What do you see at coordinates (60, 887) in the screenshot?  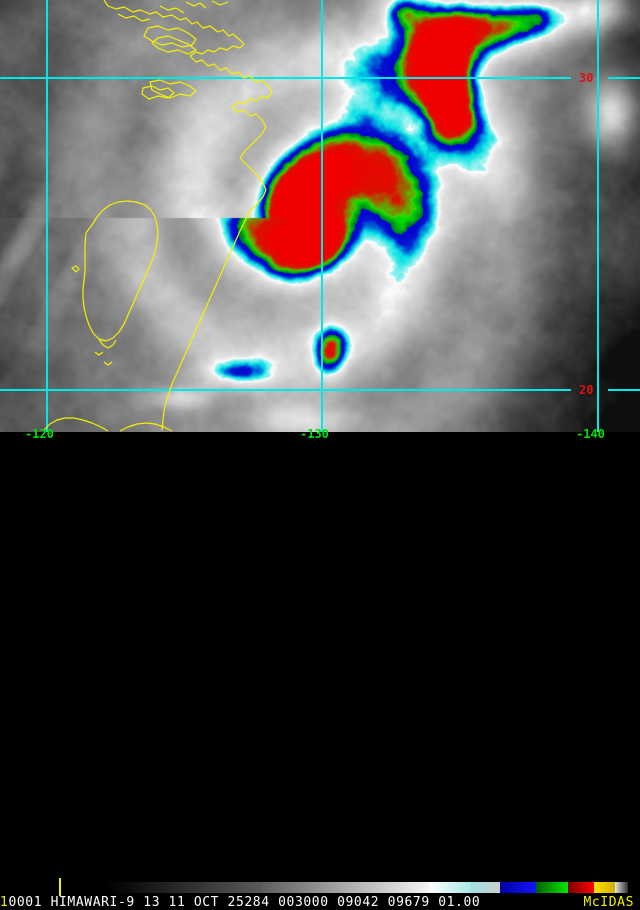 I see `enhancement-tick-marker` at bounding box center [60, 887].